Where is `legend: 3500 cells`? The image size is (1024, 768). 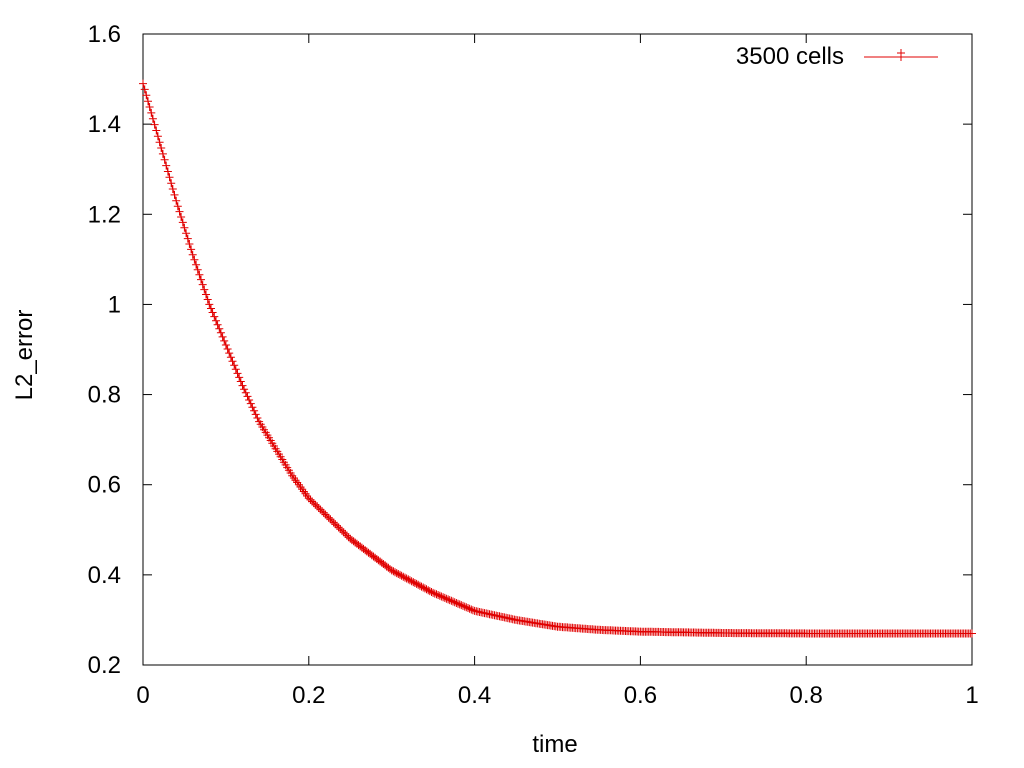 legend: 3500 cells is located at coordinates (837, 56).